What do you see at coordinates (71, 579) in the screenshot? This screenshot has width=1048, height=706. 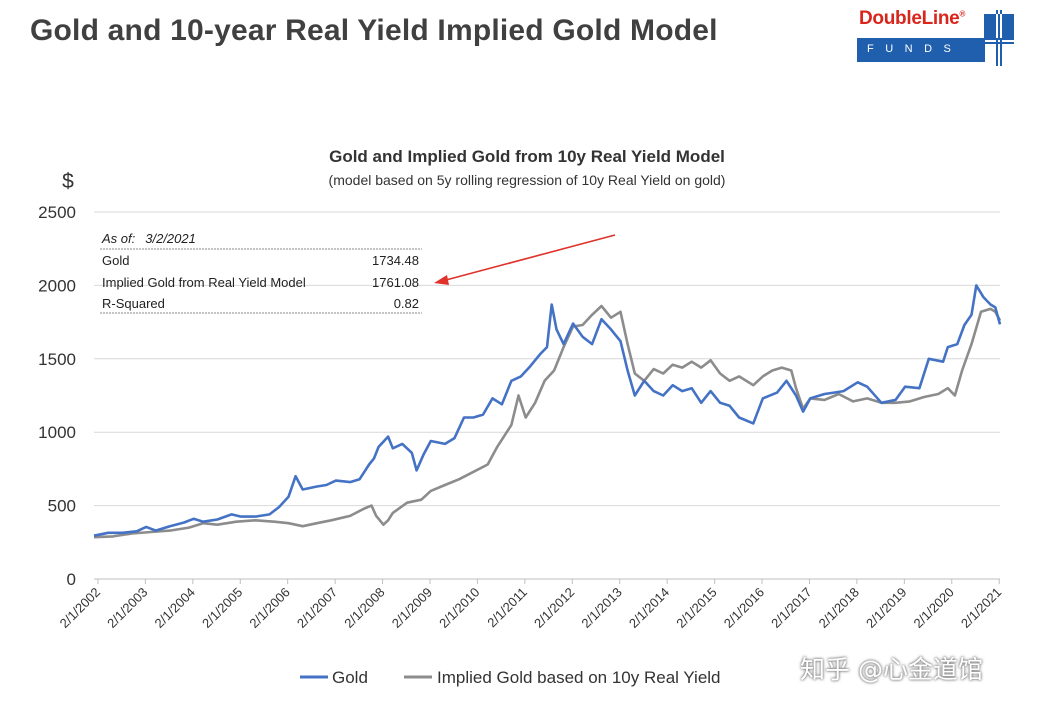 I see `y-tick-label: 0` at bounding box center [71, 579].